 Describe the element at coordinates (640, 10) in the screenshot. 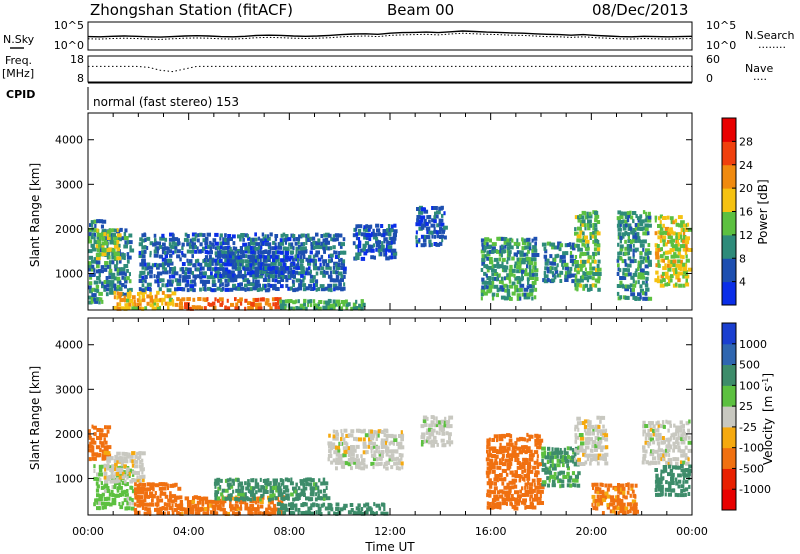

I see `title-date: 08/Dec/2013` at that location.